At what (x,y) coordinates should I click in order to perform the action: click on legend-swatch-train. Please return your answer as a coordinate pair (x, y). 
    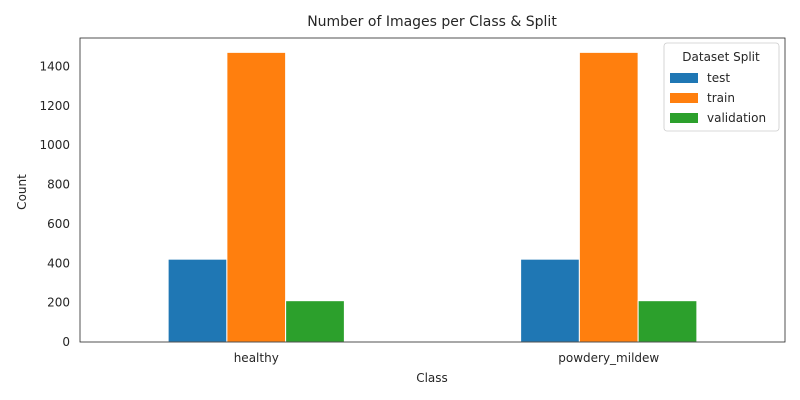
    Looking at the image, I should click on (684, 98).